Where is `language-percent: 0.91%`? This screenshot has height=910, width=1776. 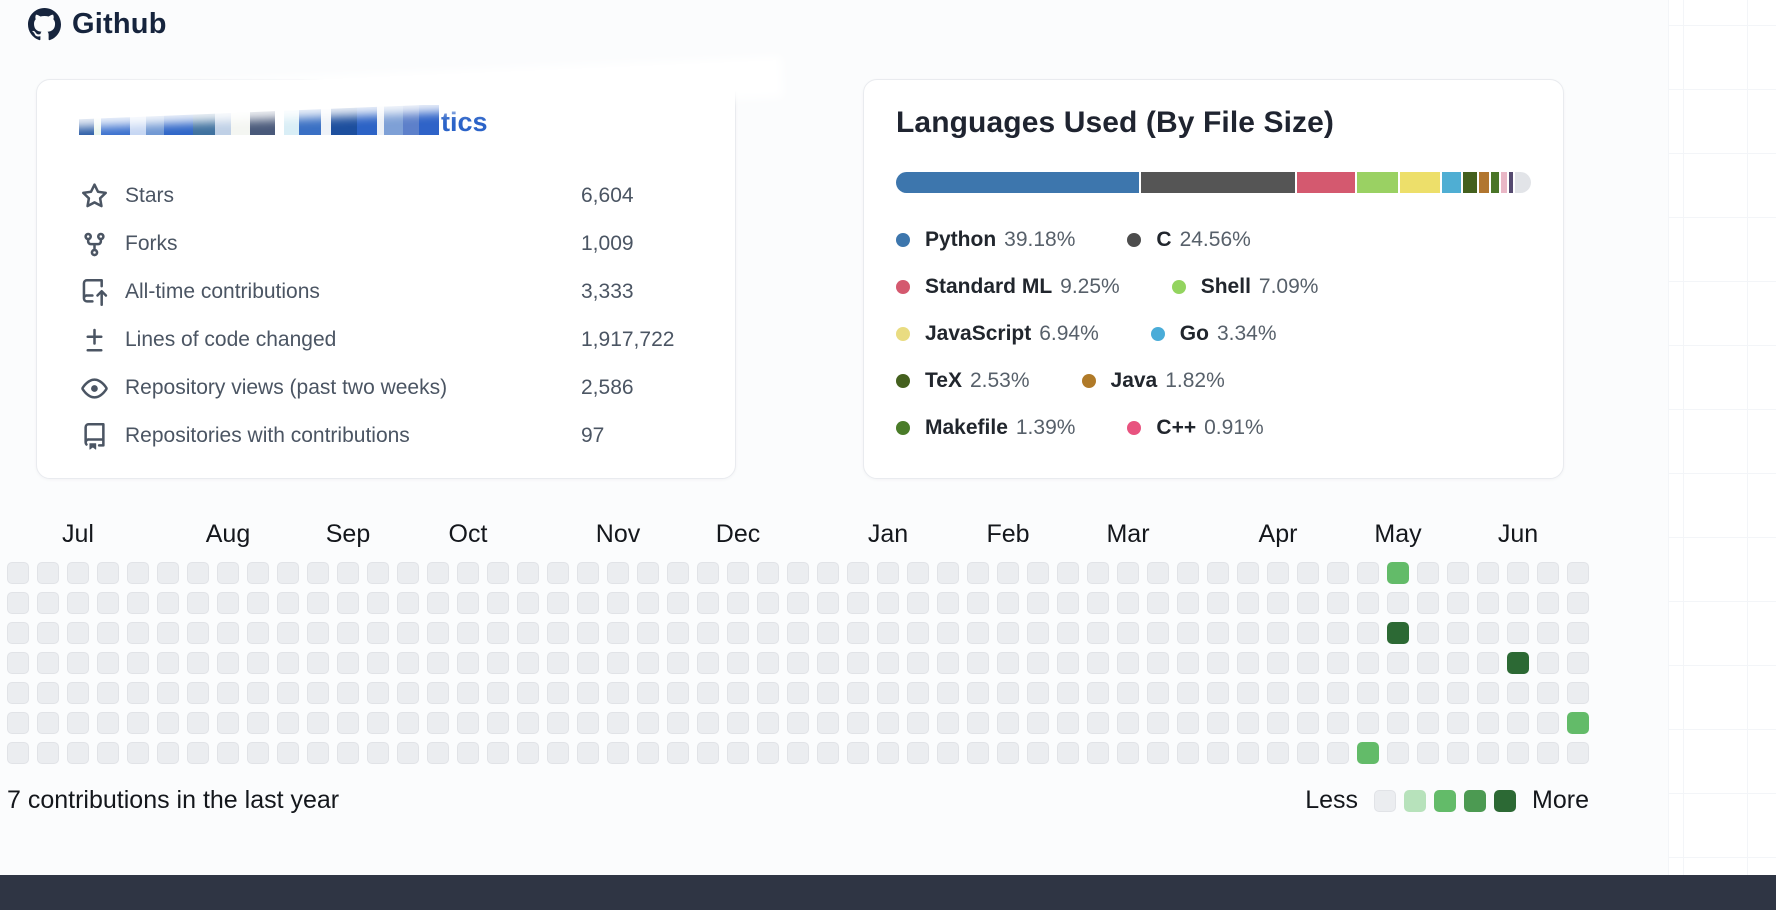
language-percent: 0.91% is located at coordinates (1234, 427).